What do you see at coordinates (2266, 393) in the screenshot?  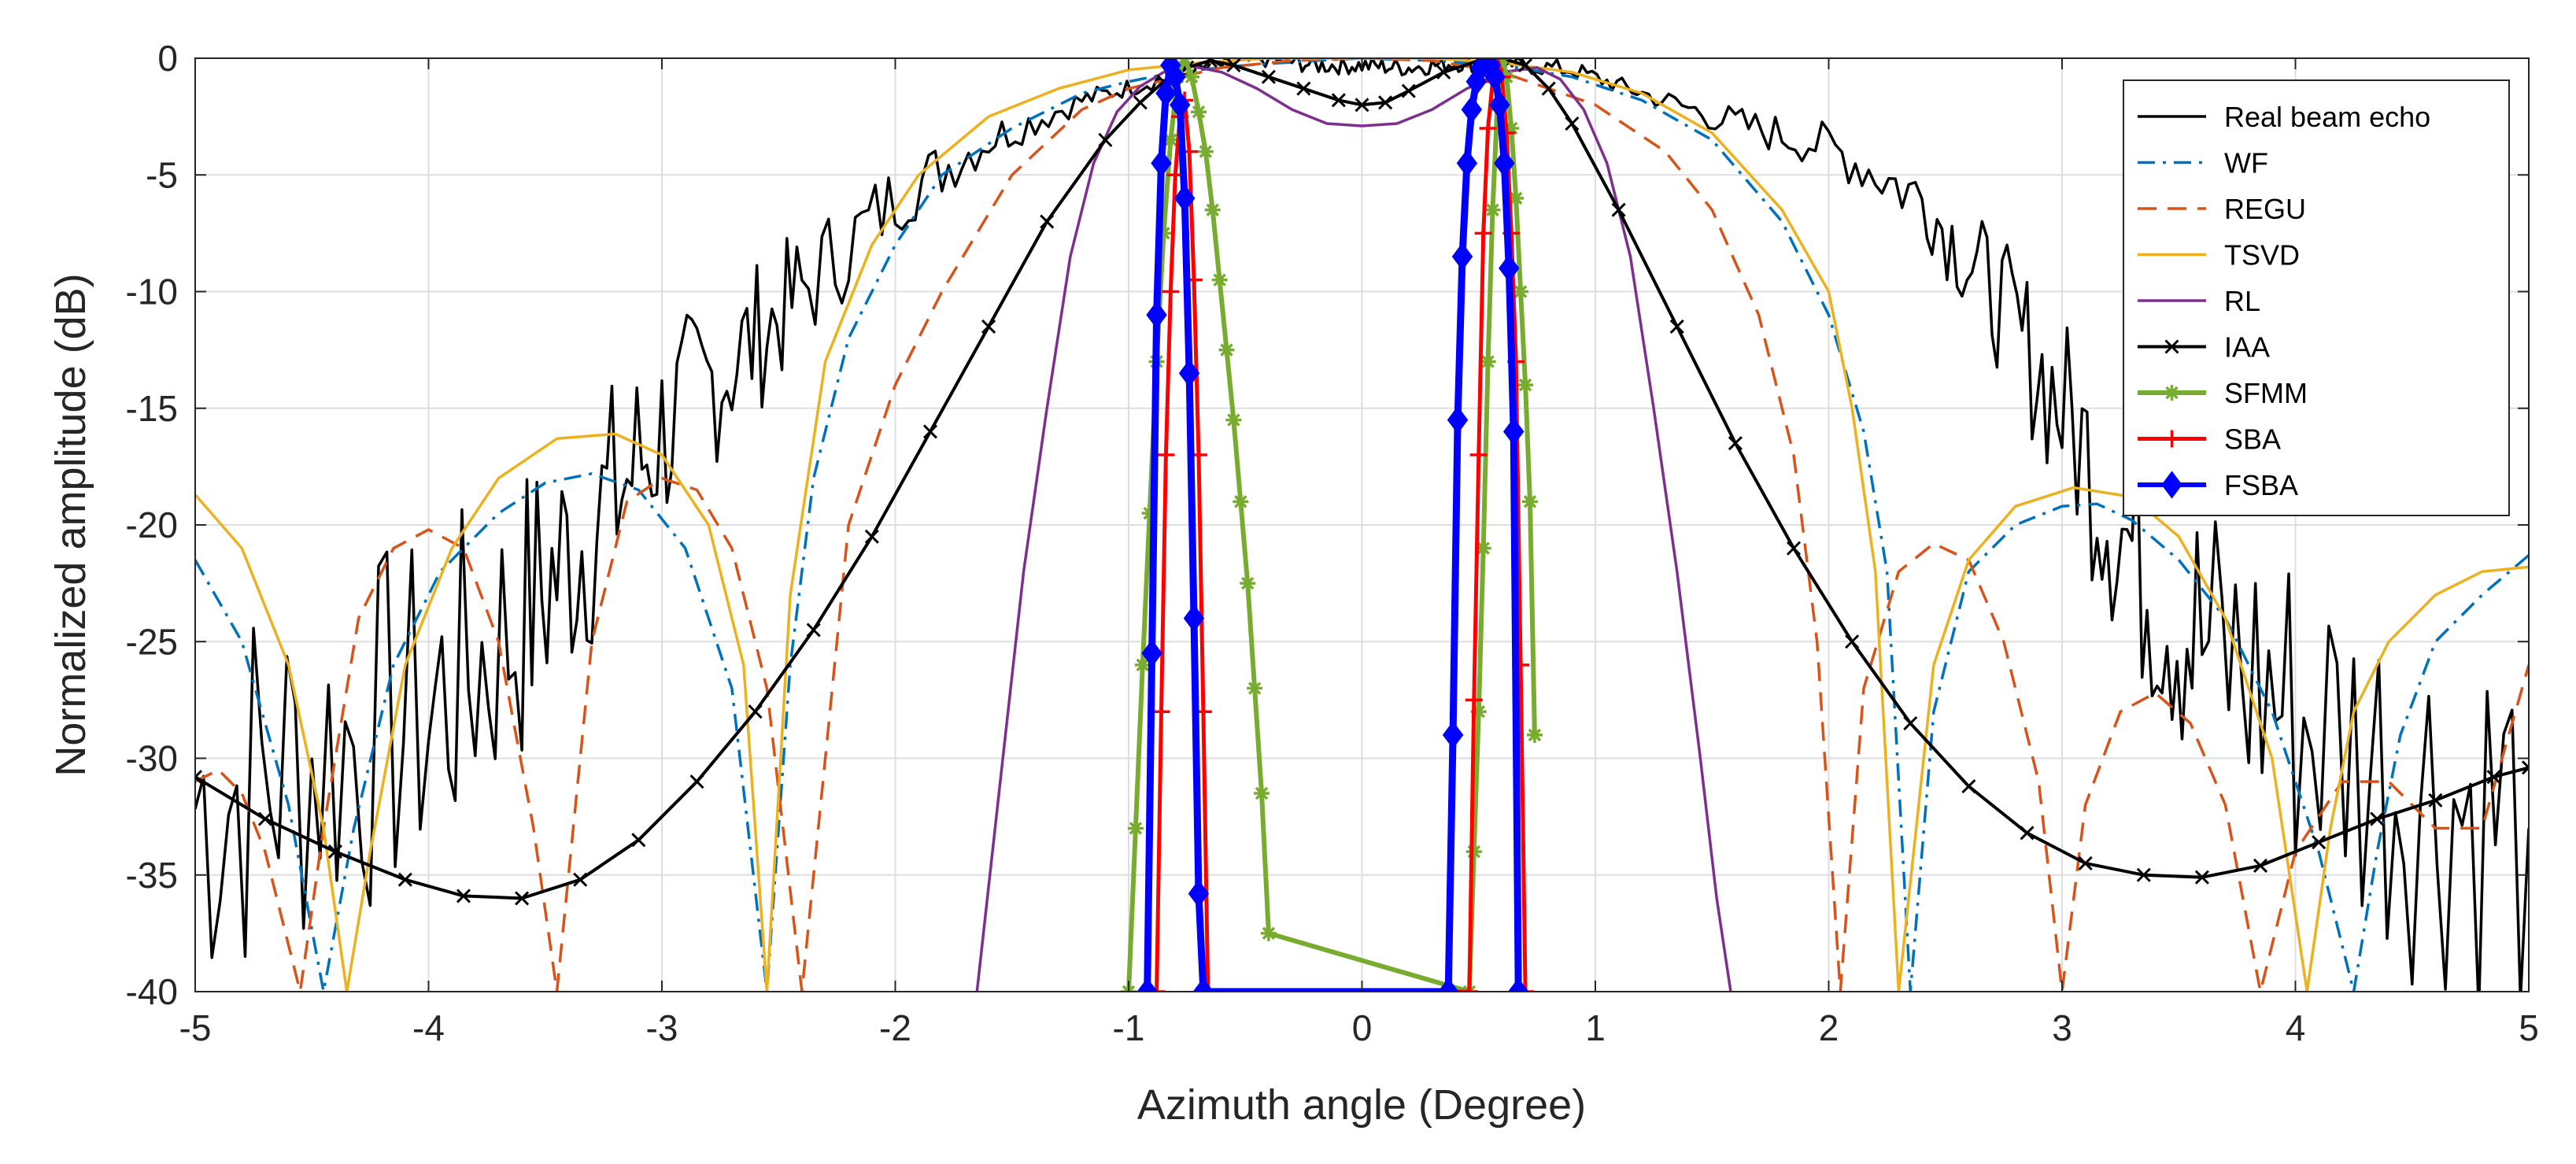 I see `legend-label: SFMM` at bounding box center [2266, 393].